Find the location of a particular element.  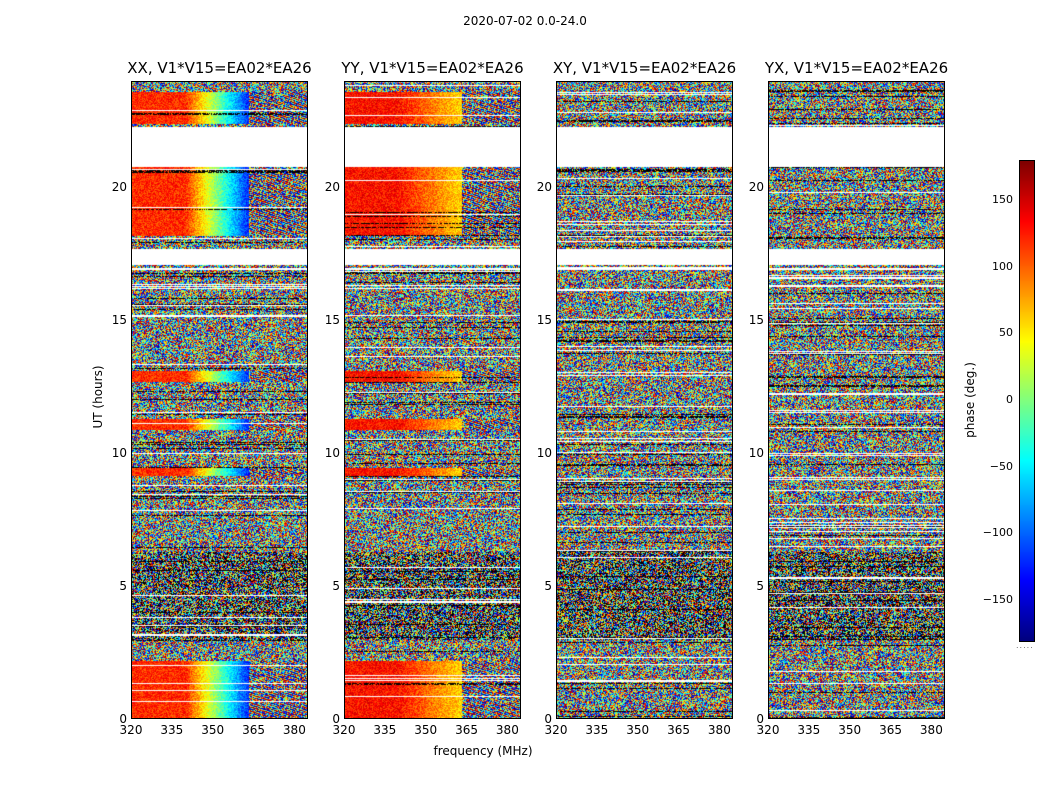

heatmap-cells-xx is located at coordinates (219, 400).